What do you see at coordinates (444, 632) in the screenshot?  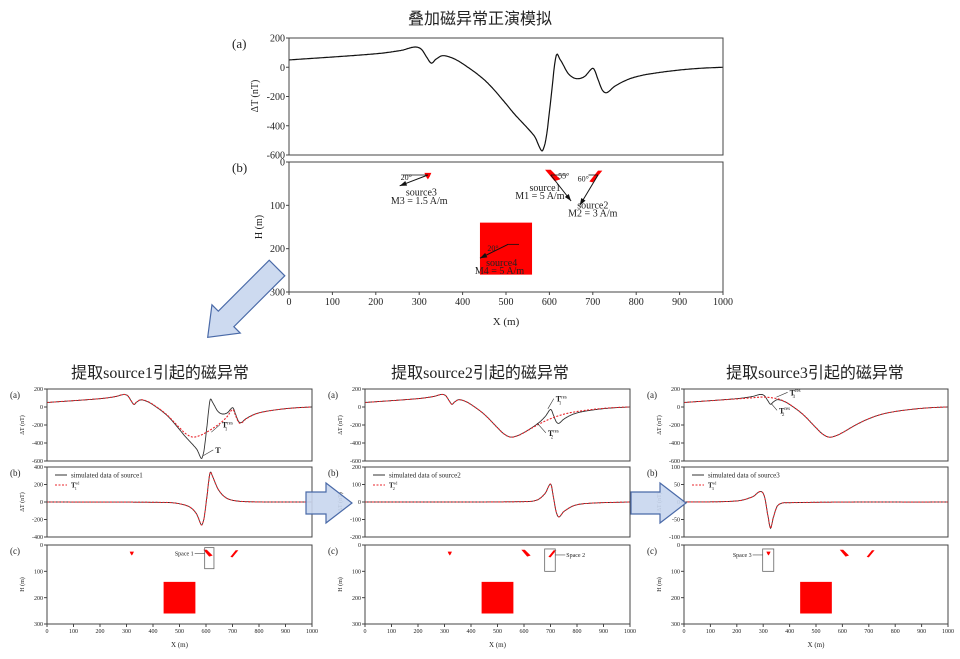 I see `x-tick-label: 300` at bounding box center [444, 632].